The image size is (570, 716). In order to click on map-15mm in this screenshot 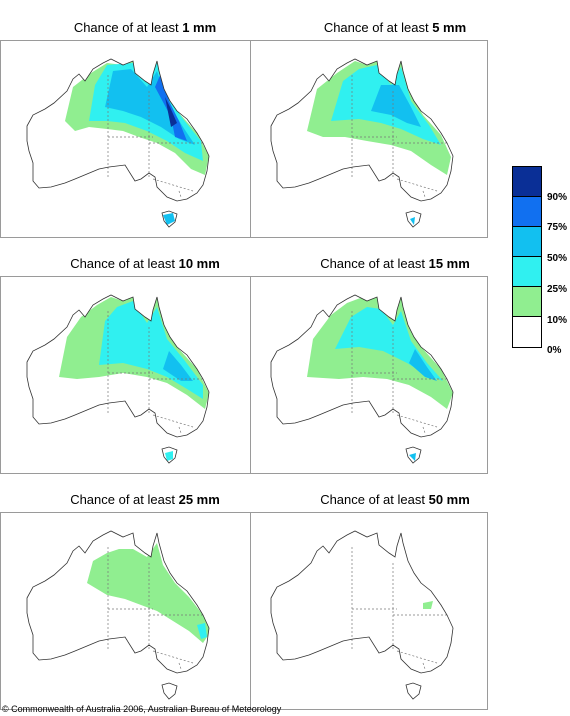, I will do `click(369, 375)`.